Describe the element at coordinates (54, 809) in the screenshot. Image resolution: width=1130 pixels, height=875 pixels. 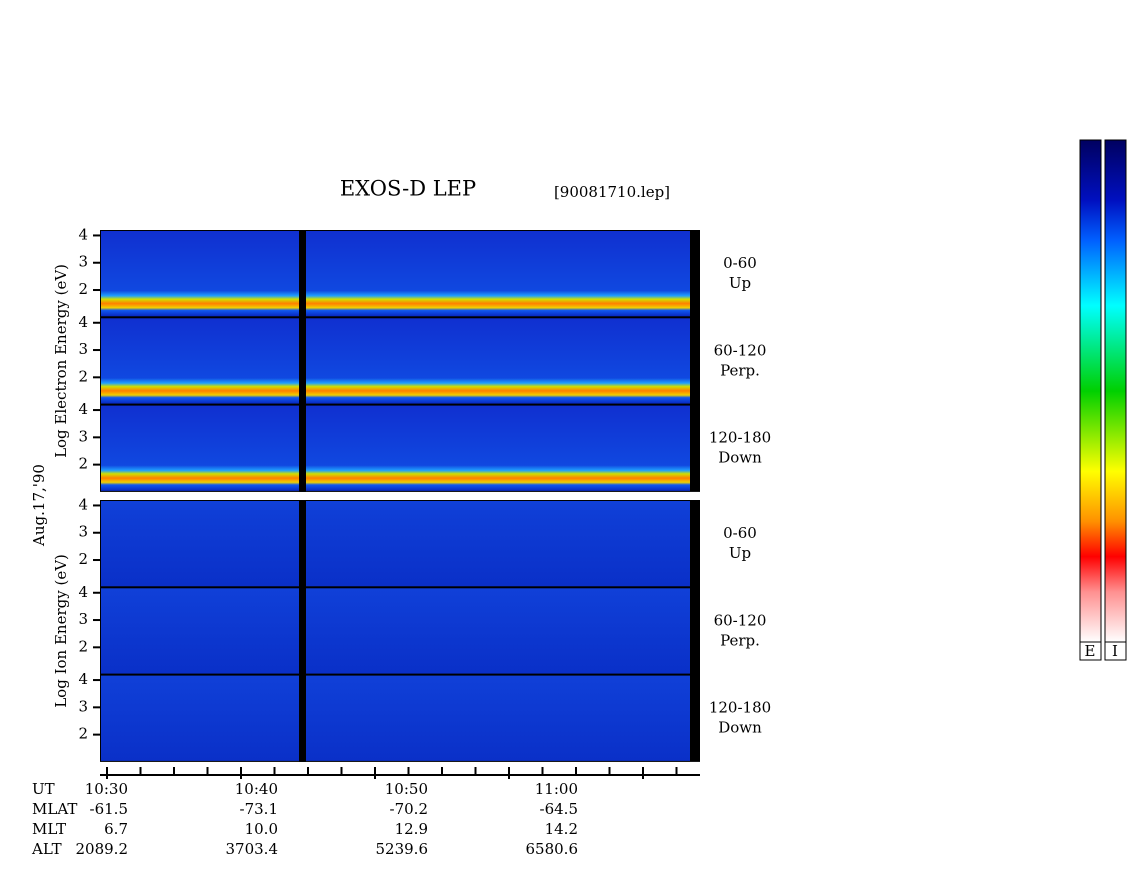
I see `row-label: MLAT` at that location.